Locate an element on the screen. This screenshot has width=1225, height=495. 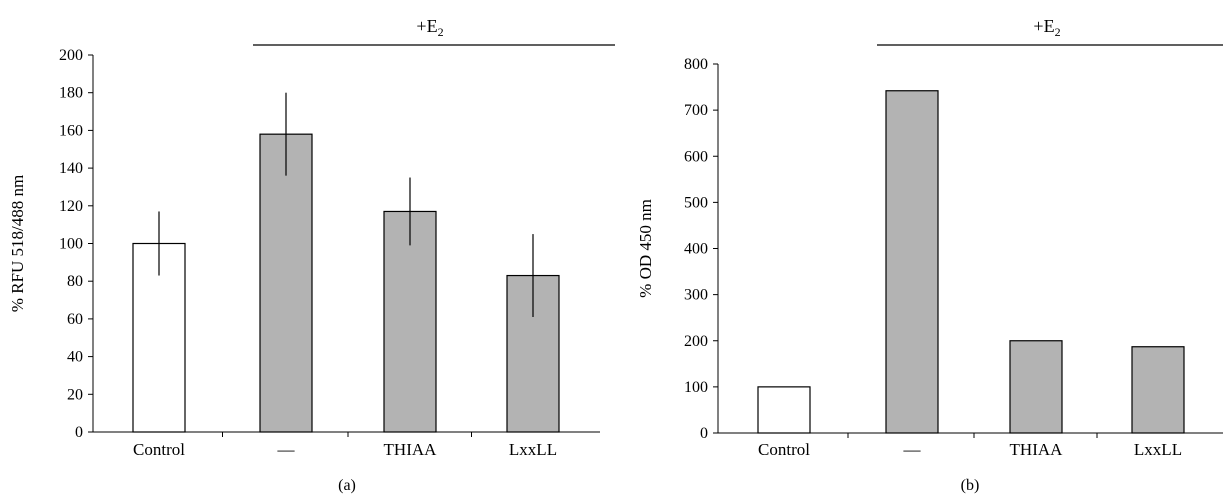
y-tick-label: 80 is located at coordinates (75, 281).